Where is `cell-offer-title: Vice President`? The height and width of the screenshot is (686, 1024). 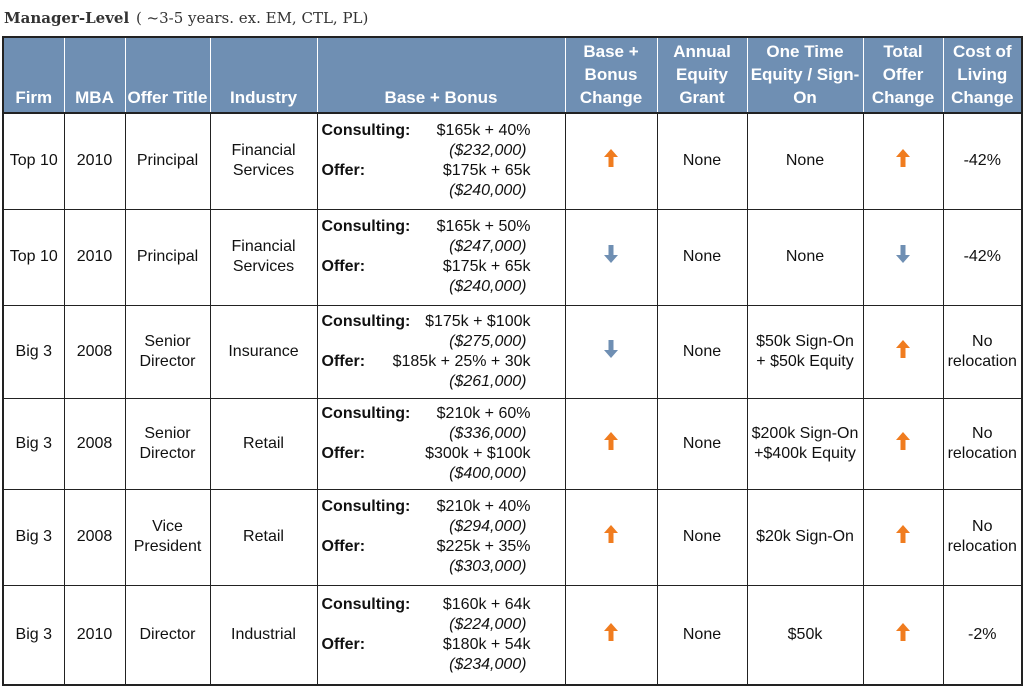 cell-offer-title: Vice President is located at coordinates (167, 537).